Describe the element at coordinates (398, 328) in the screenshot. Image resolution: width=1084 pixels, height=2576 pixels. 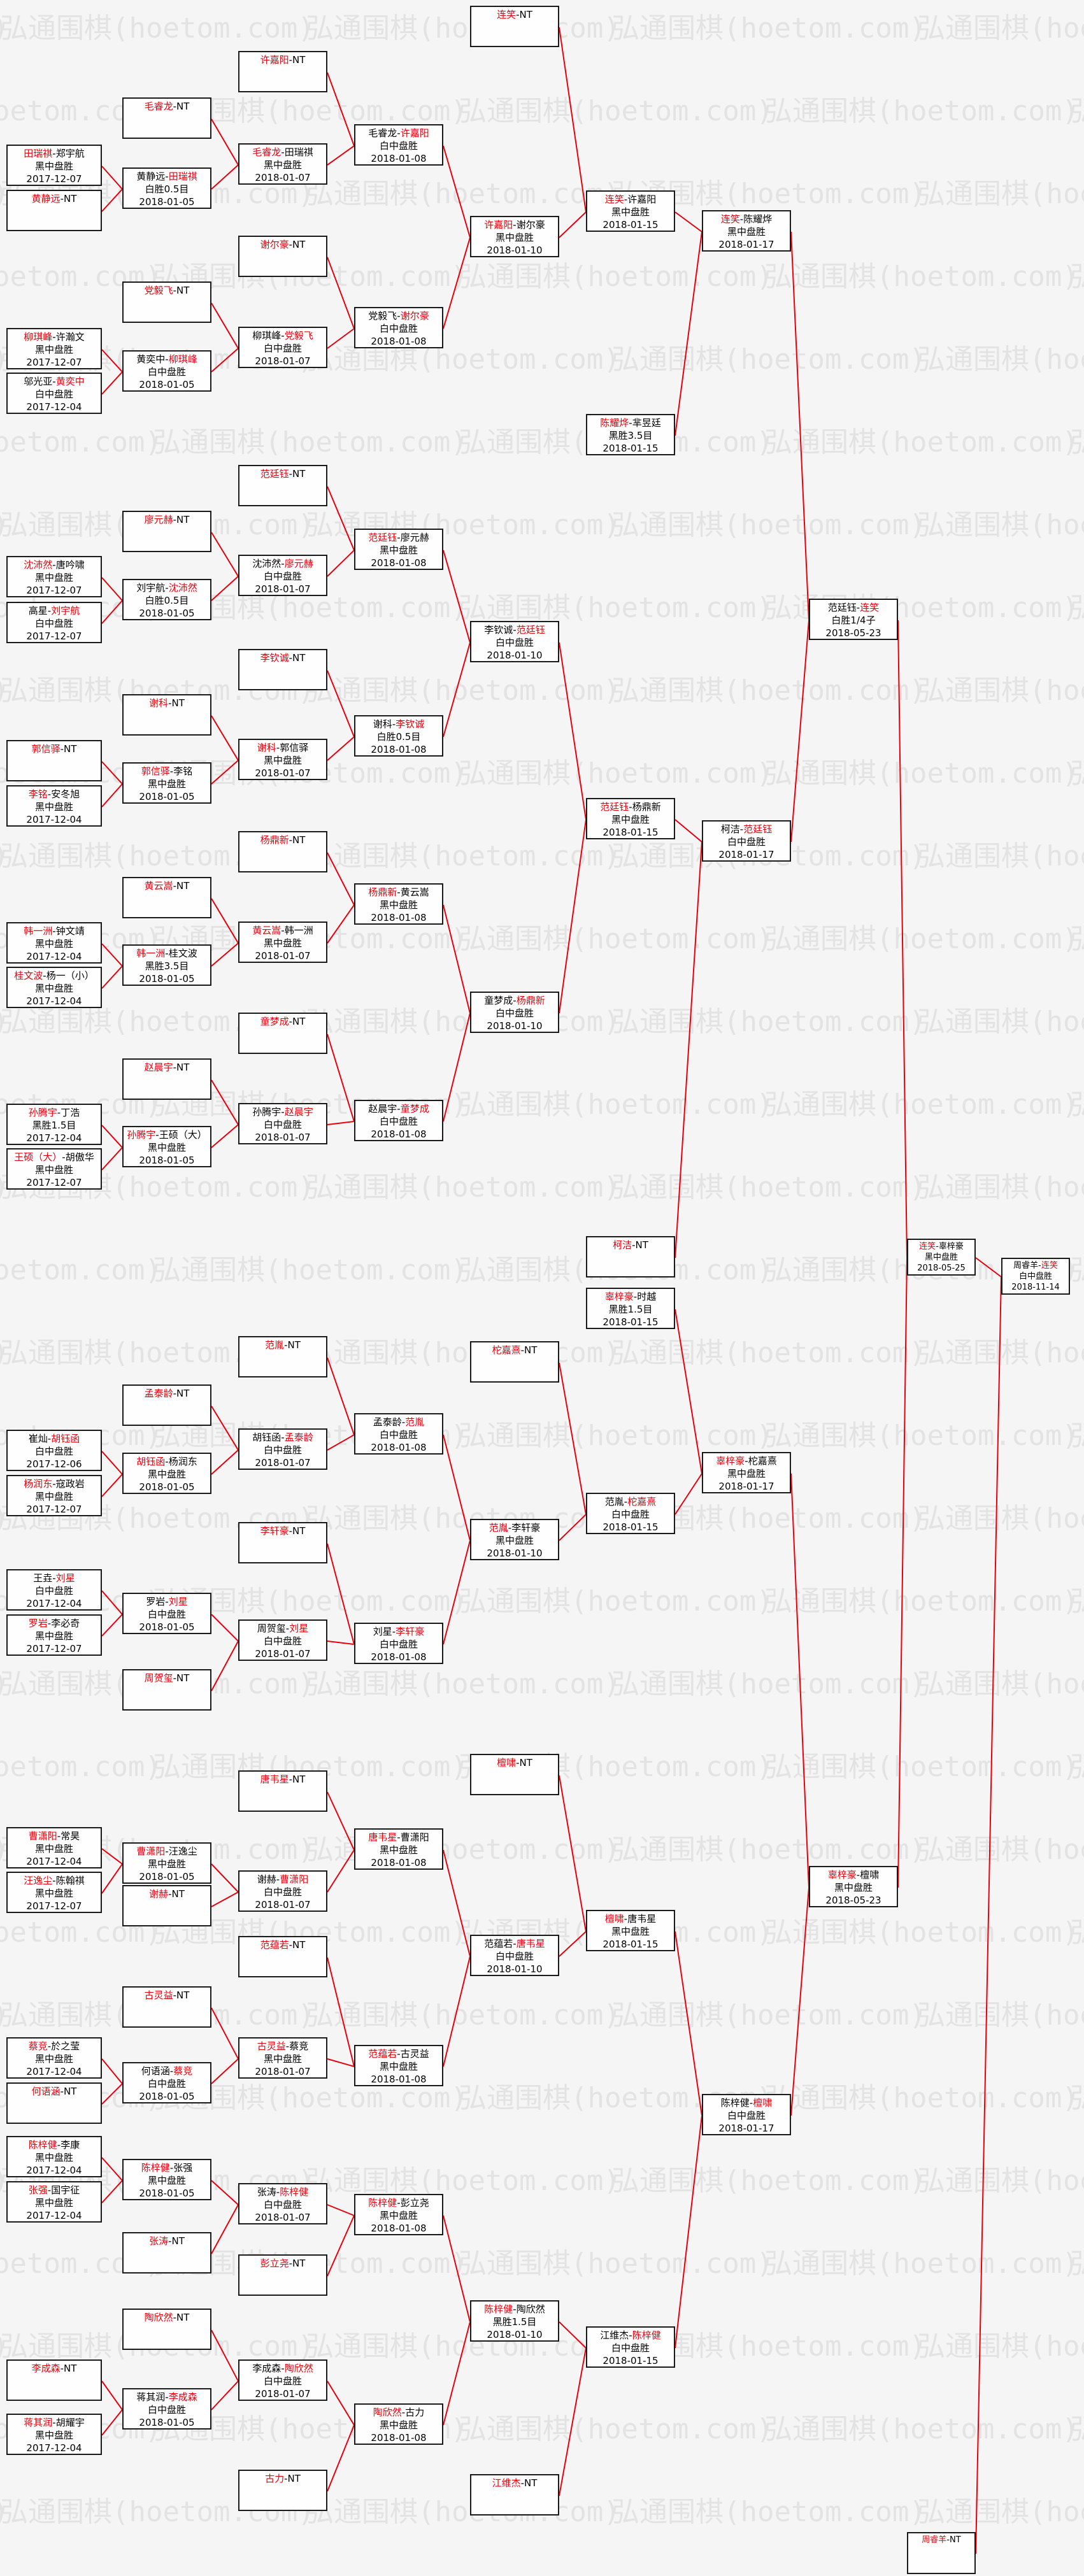
I see `match-box: 党毅飞-谢尔豪 白中盘胜 2018-01-08` at that location.